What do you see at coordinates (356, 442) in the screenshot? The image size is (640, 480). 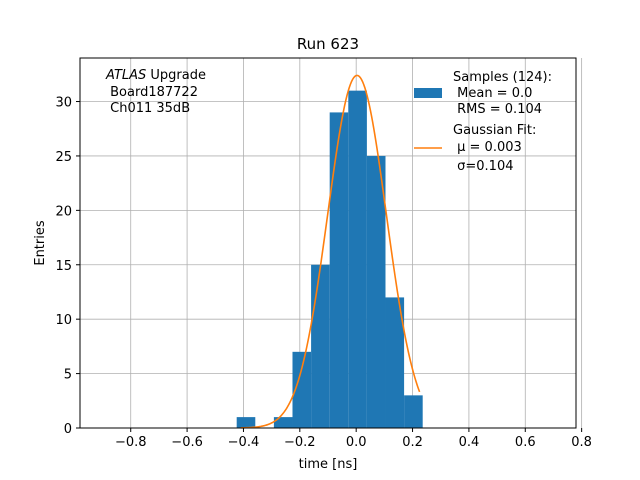 I see `x-tick-label: 0.0` at bounding box center [356, 442].